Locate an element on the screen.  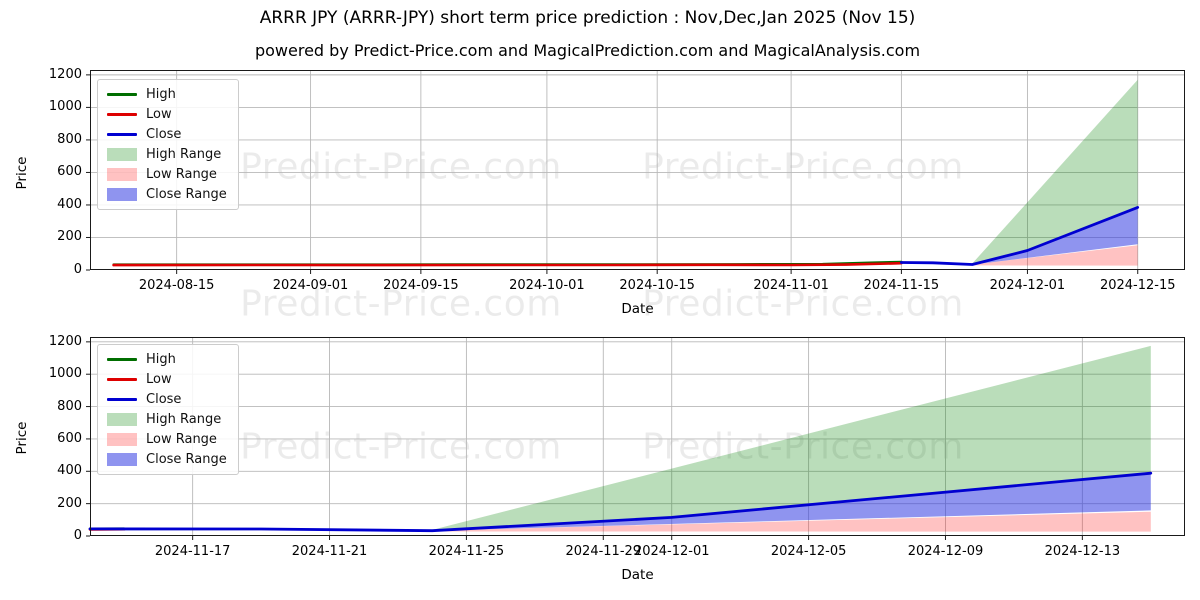
x-tick-label: 2024-09-15 is located at coordinates (421, 285).